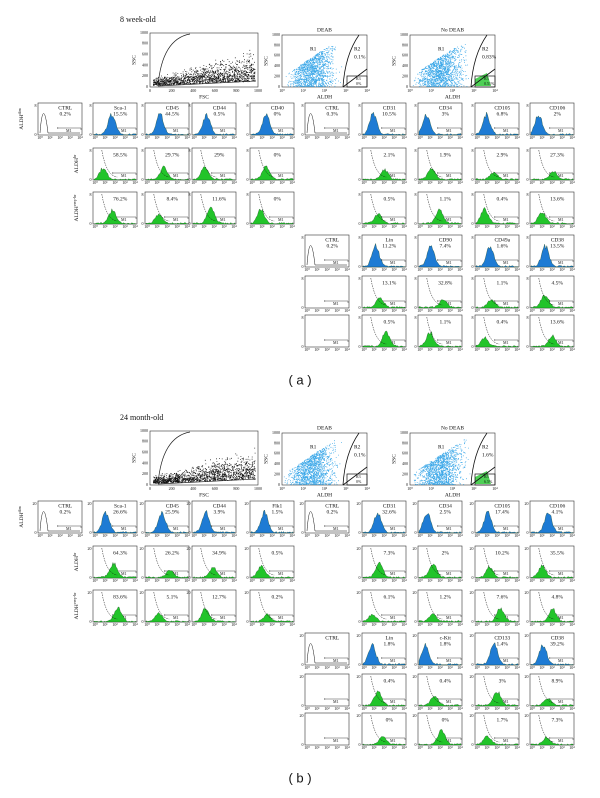 The width and height of the screenshot is (600, 798). What do you see at coordinates (489, 83) in the screenshot?
I see `r3-pct: 0.51%` at bounding box center [489, 83].